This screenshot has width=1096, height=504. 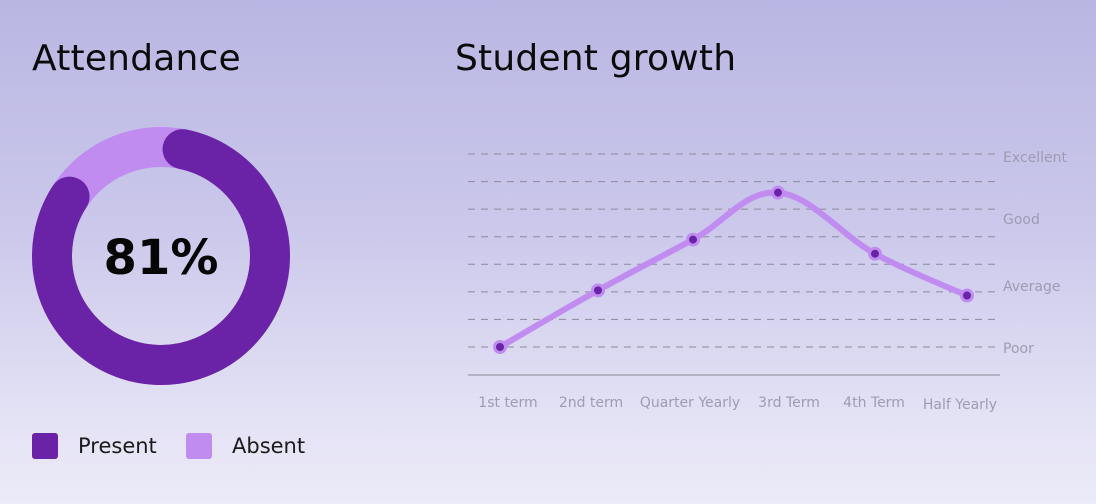 I want to click on growth-series-line, so click(x=733, y=269).